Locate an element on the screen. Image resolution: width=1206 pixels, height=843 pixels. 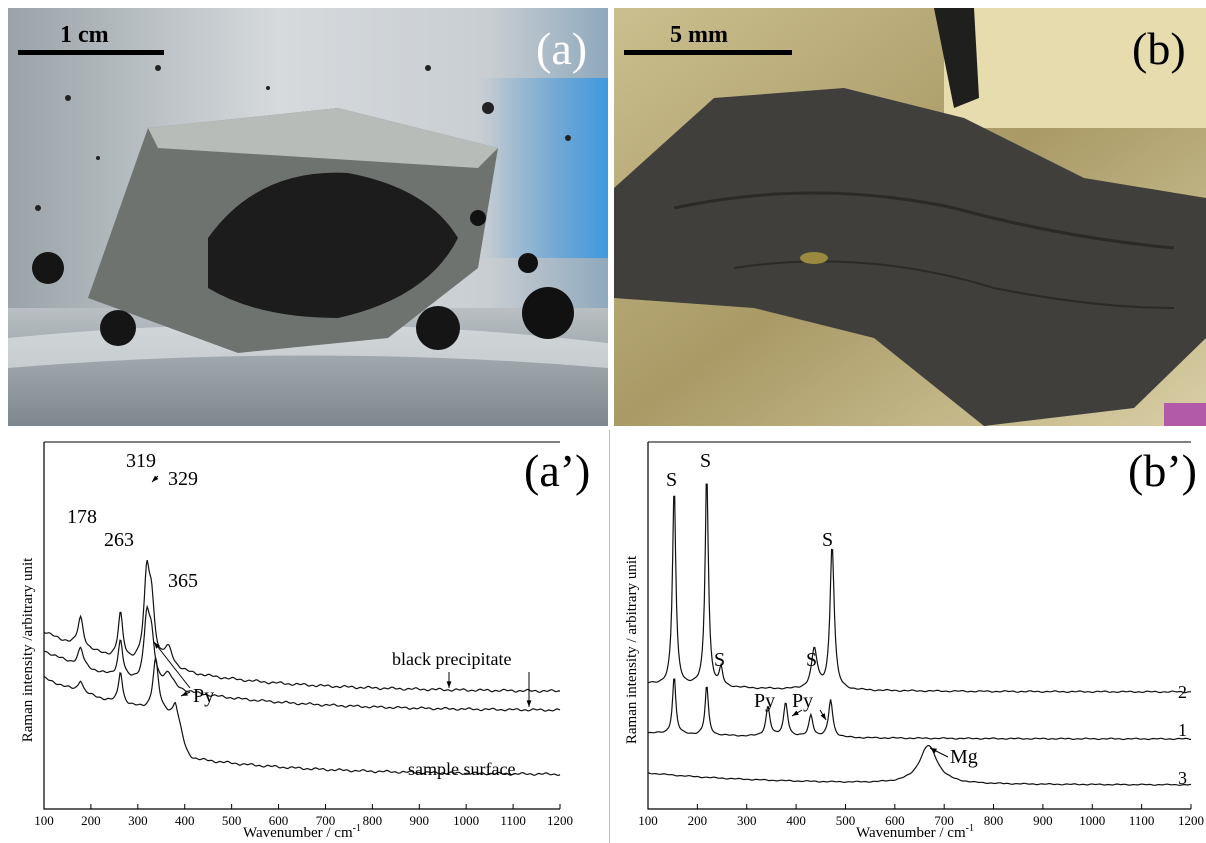
peak-label-s-2: S is located at coordinates (705, 461).